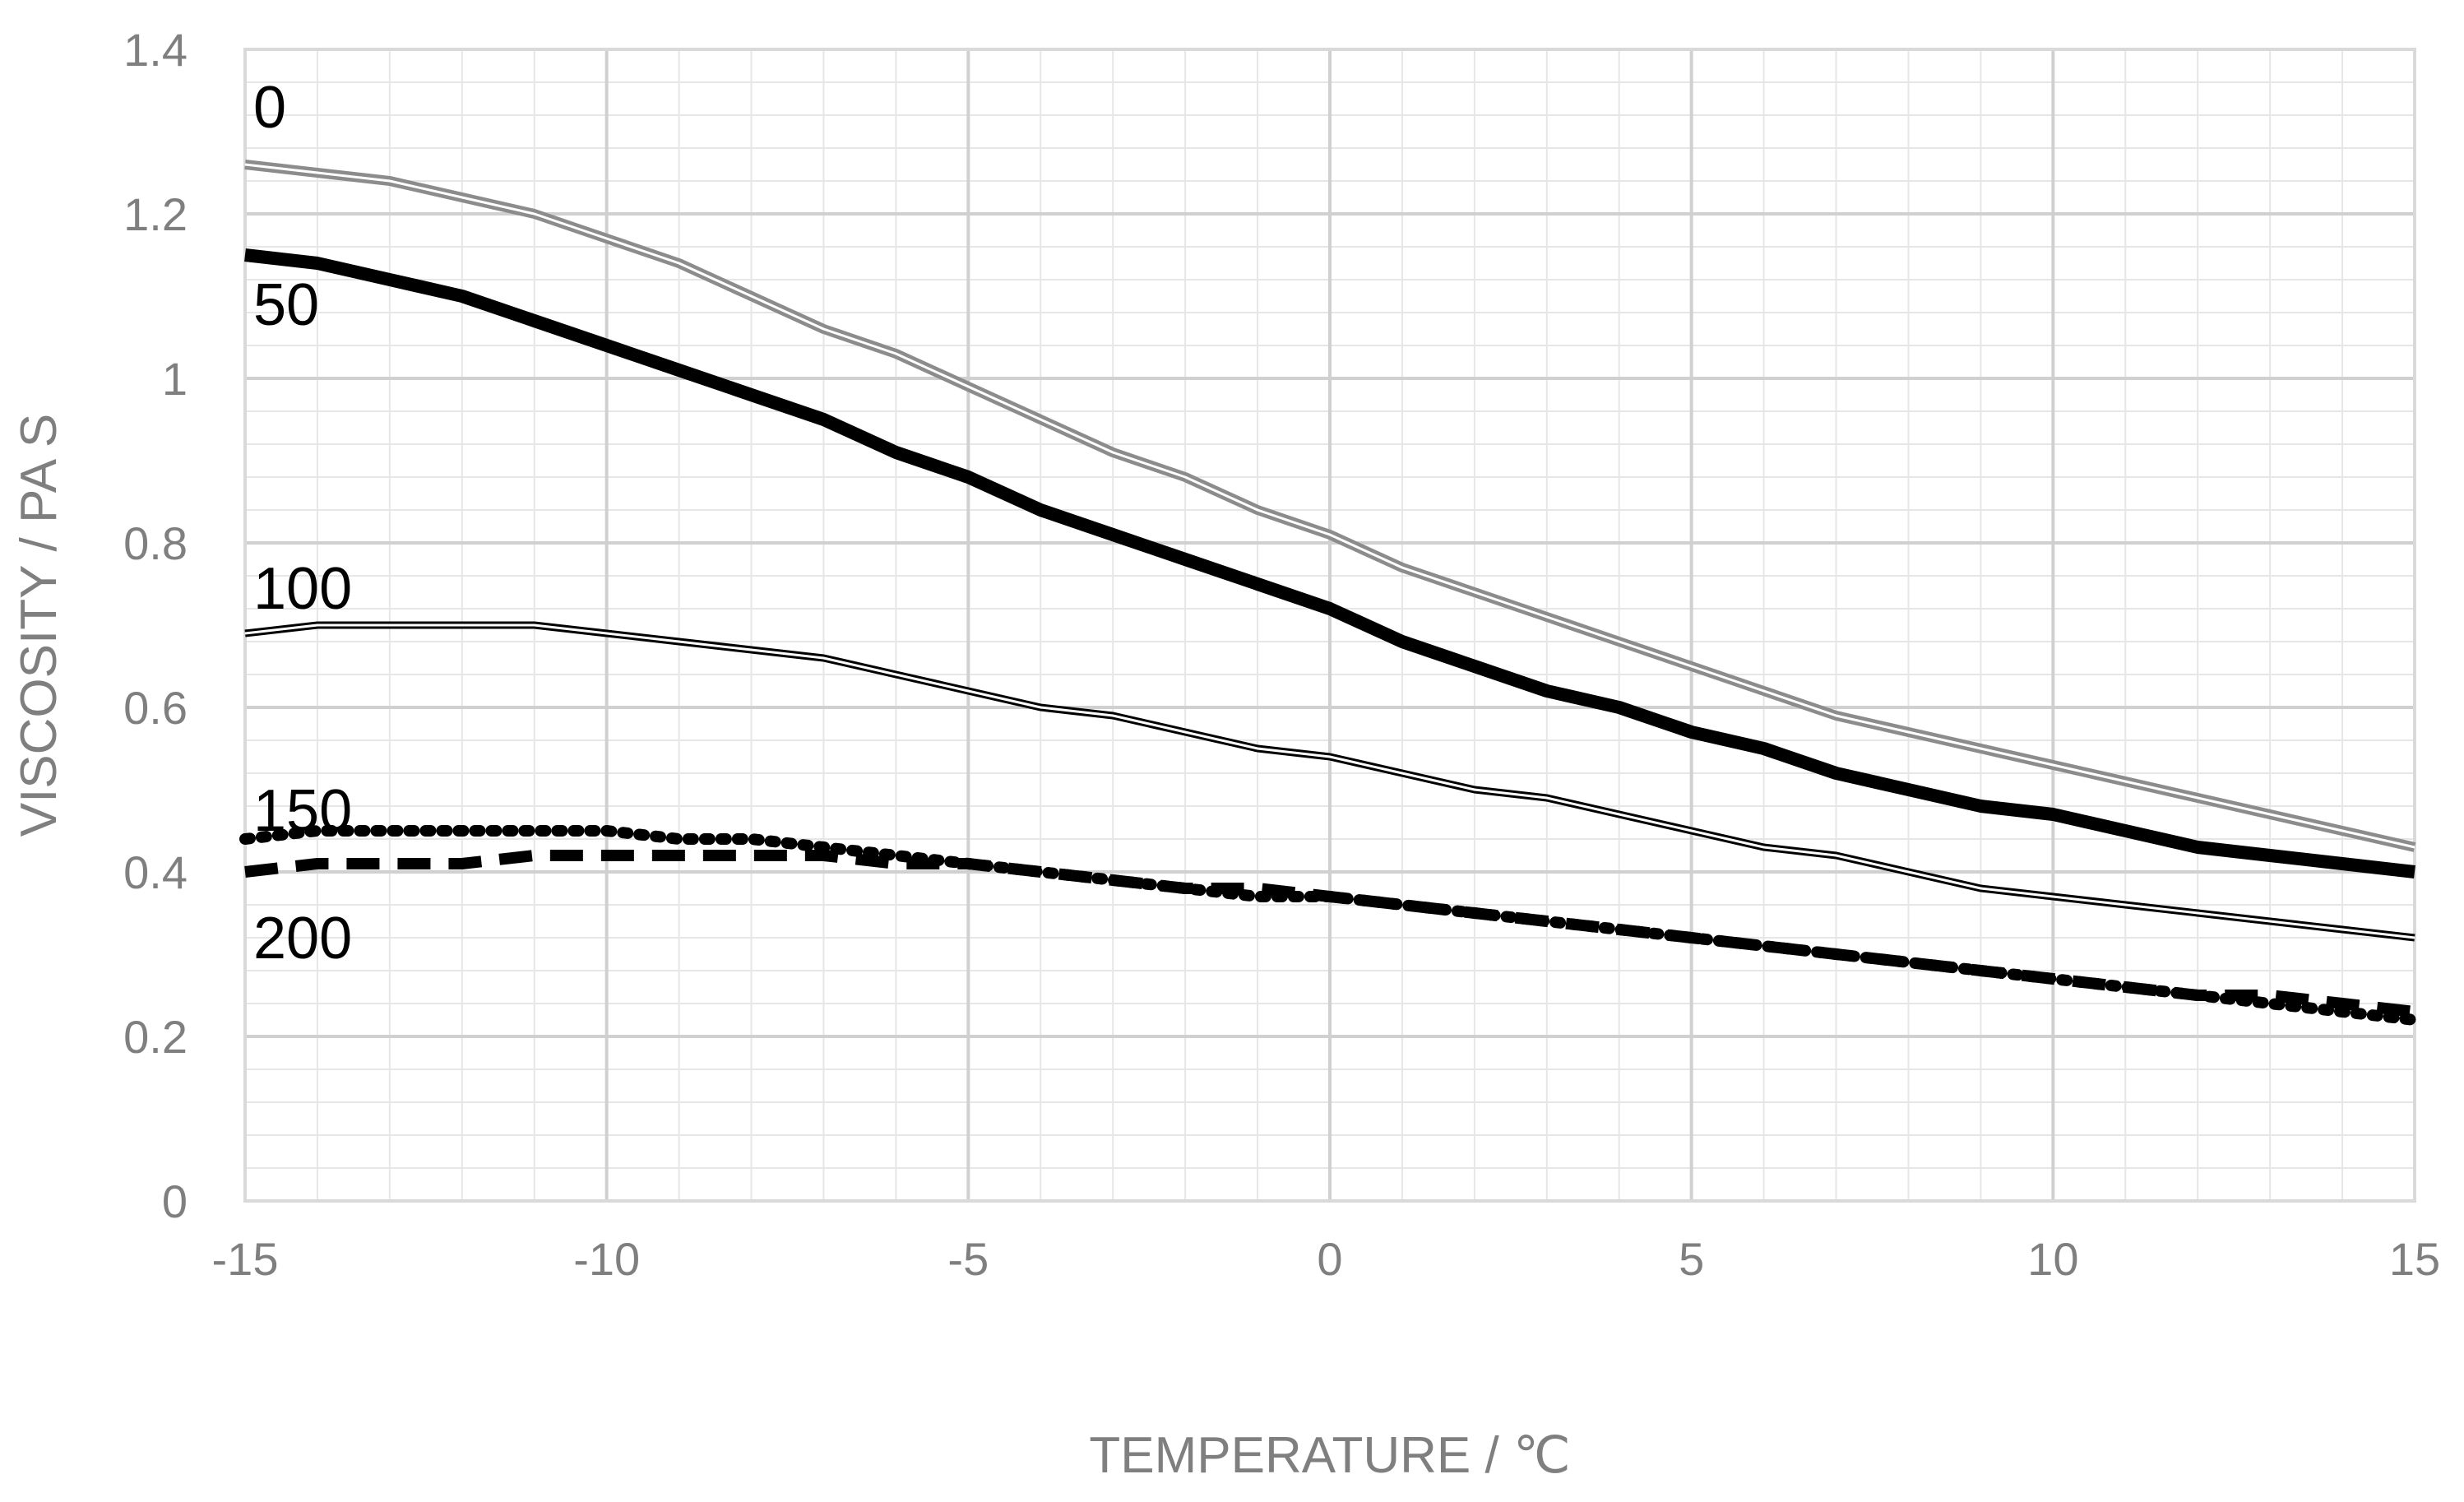  I want to click on y-tick-label: 0.2, so click(155, 1037).